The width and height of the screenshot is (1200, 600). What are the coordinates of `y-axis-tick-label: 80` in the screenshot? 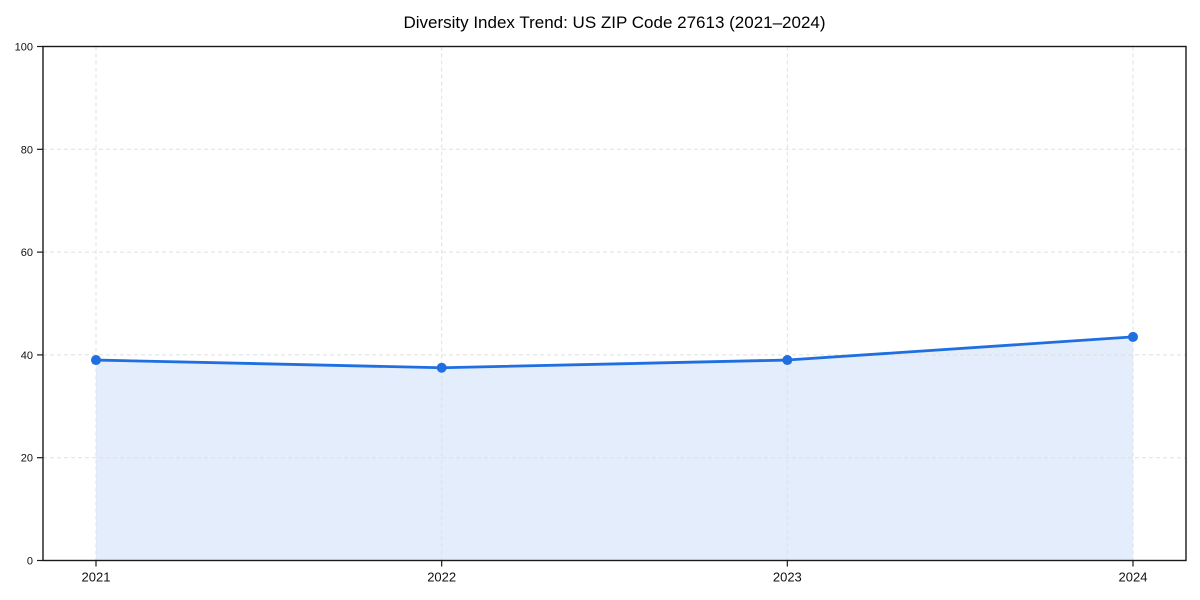 It's located at (27, 150).